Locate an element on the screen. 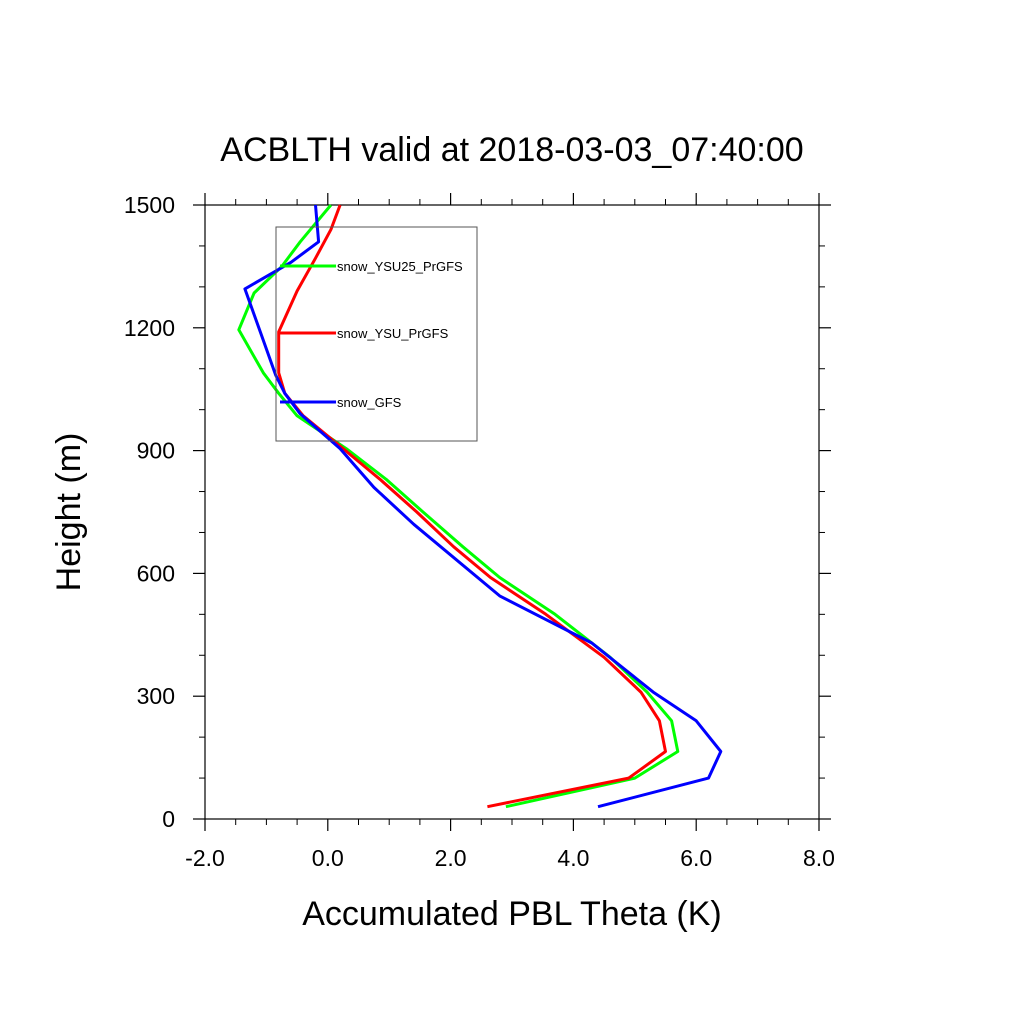 The width and height of the screenshot is (1024, 1024). y-tick-label: 0 is located at coordinates (168, 819).